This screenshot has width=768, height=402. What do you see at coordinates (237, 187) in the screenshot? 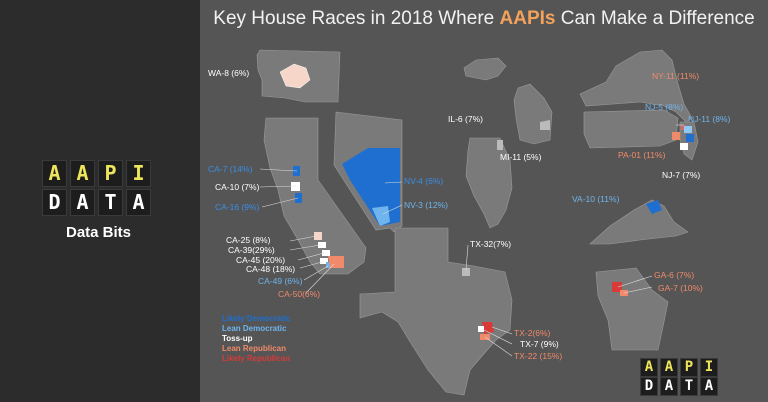
I see `race-label-ca-10: CA-10 (7%)` at bounding box center [237, 187].